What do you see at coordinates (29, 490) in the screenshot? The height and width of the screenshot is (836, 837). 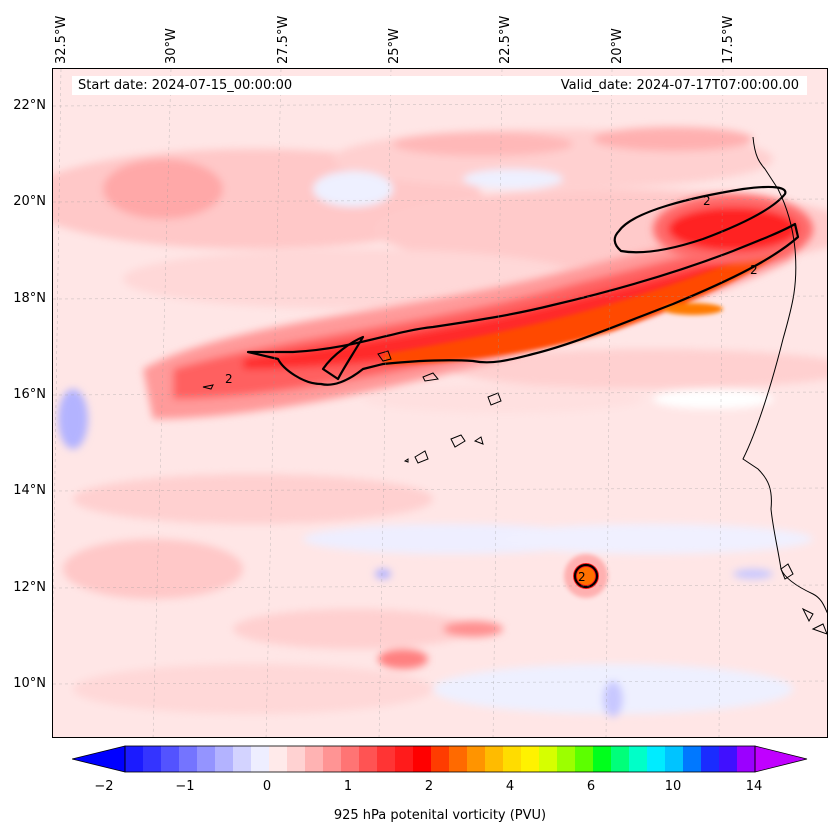 I see `lat-label-14n: 14°N` at bounding box center [29, 490].